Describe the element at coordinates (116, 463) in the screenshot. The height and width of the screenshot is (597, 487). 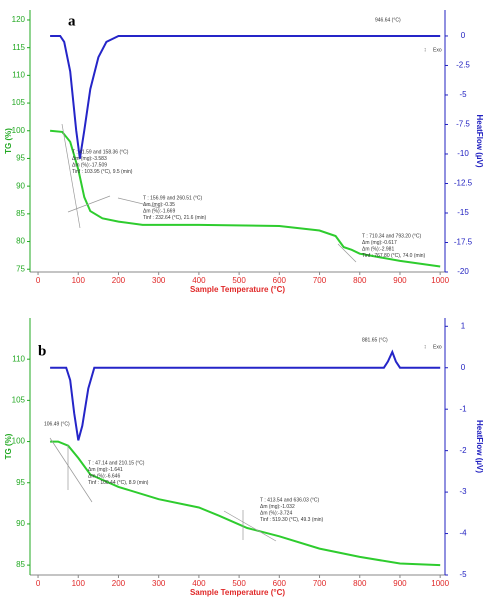
I see `annotation: T : 47.14 and 210.15 (°C)` at that location.